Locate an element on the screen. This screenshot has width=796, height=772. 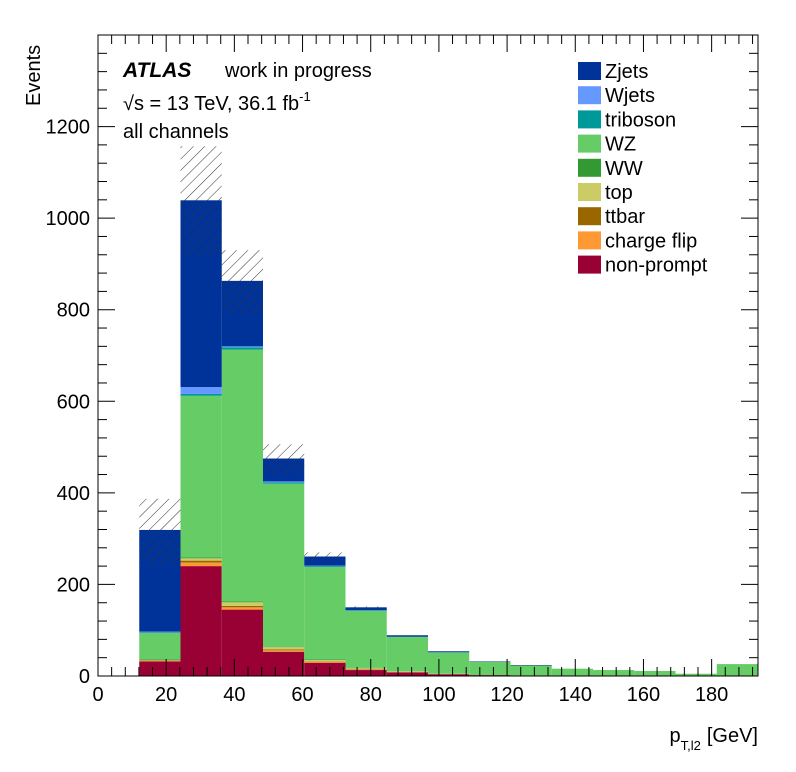
legend-label-zjets: Zjets is located at coordinates (626, 72).